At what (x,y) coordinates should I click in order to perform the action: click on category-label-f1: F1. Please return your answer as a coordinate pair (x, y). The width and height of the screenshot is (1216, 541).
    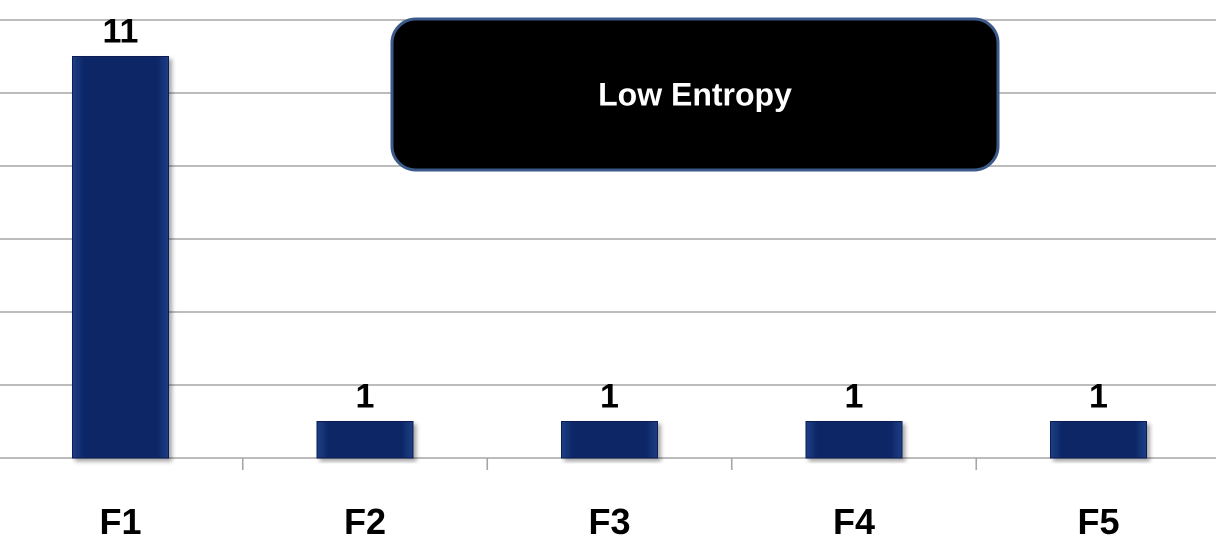
    Looking at the image, I should click on (120, 521).